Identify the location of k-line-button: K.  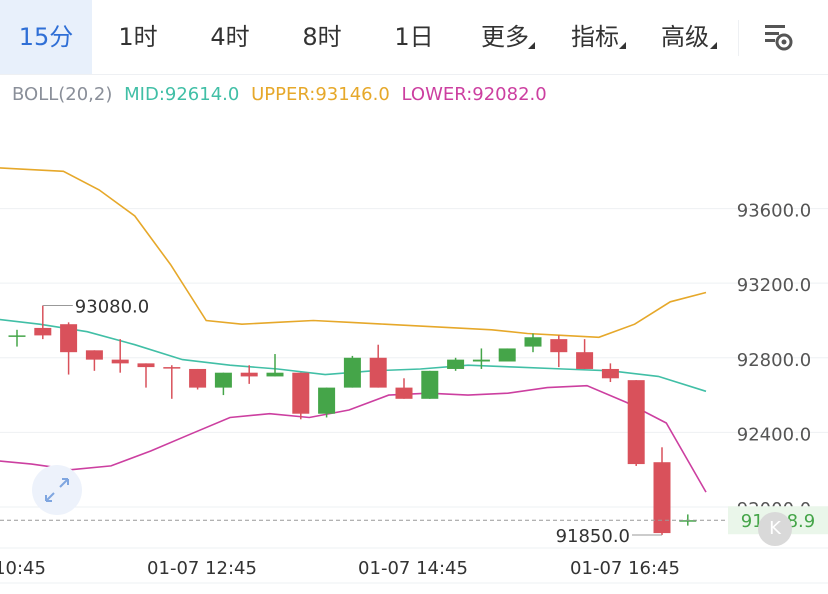
(775, 529).